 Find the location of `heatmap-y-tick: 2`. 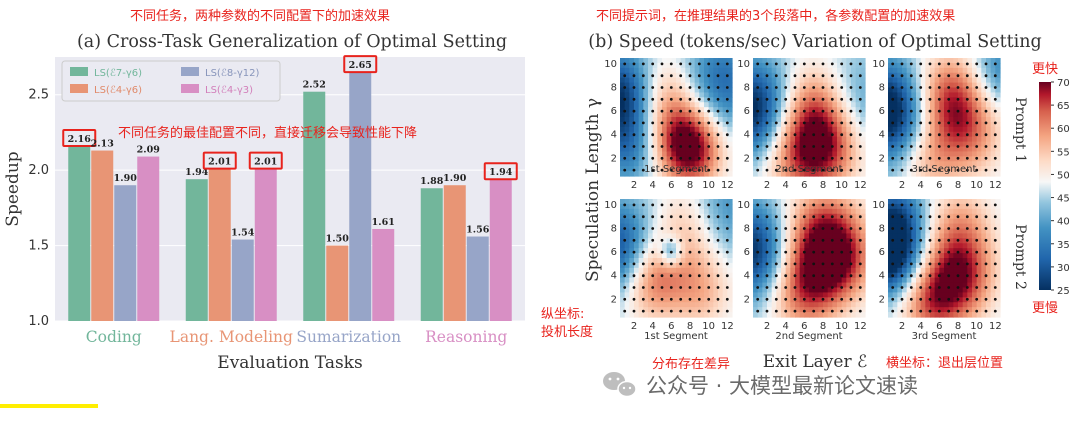

heatmap-y-tick: 2 is located at coordinates (747, 158).